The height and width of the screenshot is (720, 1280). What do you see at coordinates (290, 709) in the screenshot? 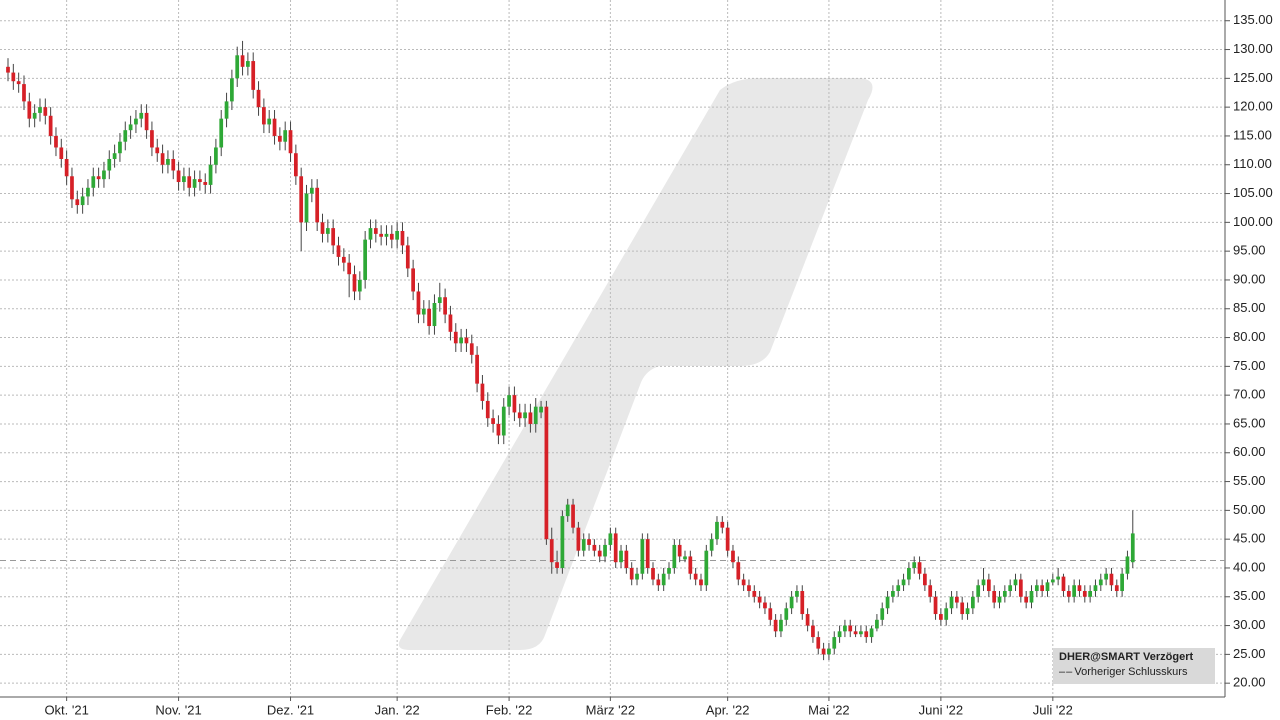
I see `x-tick-label: Dez. '21` at bounding box center [290, 709].